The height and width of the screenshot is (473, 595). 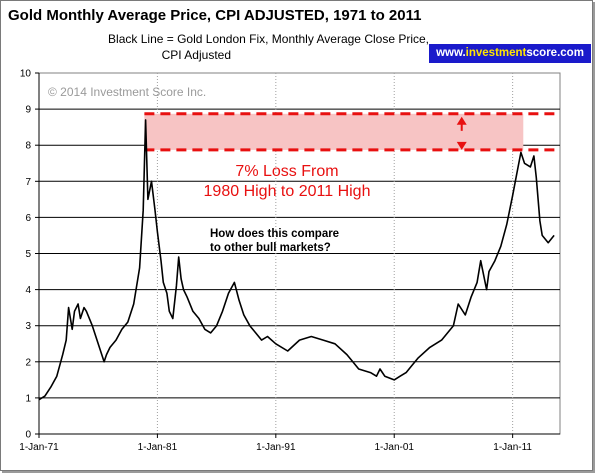 I want to click on x-tick-label-1-Jan-71: 1-Jan-71, so click(x=39, y=447).